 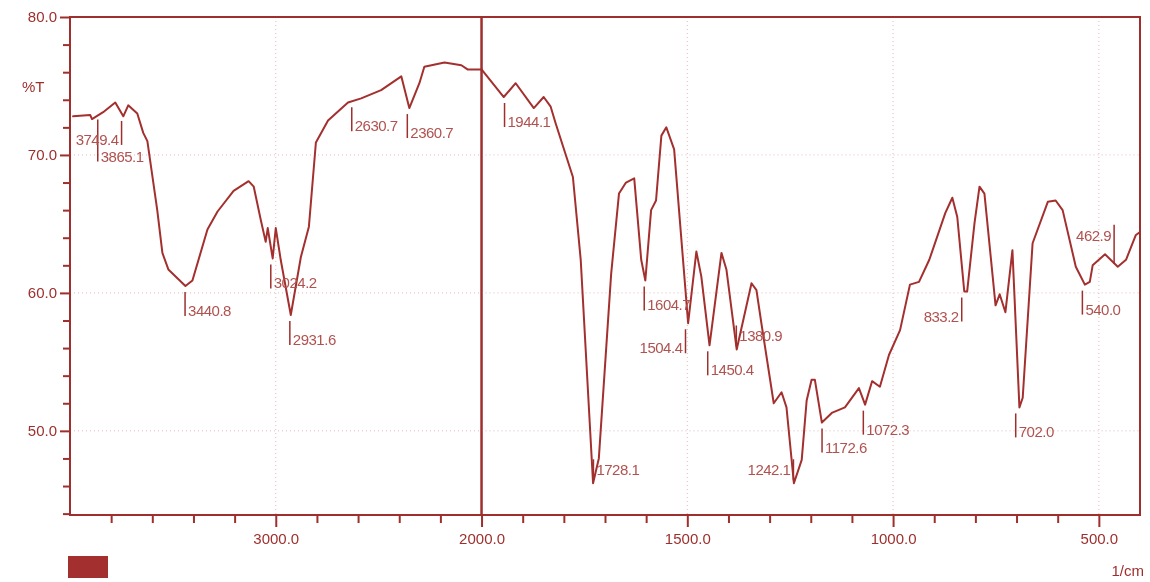 I want to click on annotation: 1242.1, so click(x=769, y=470).